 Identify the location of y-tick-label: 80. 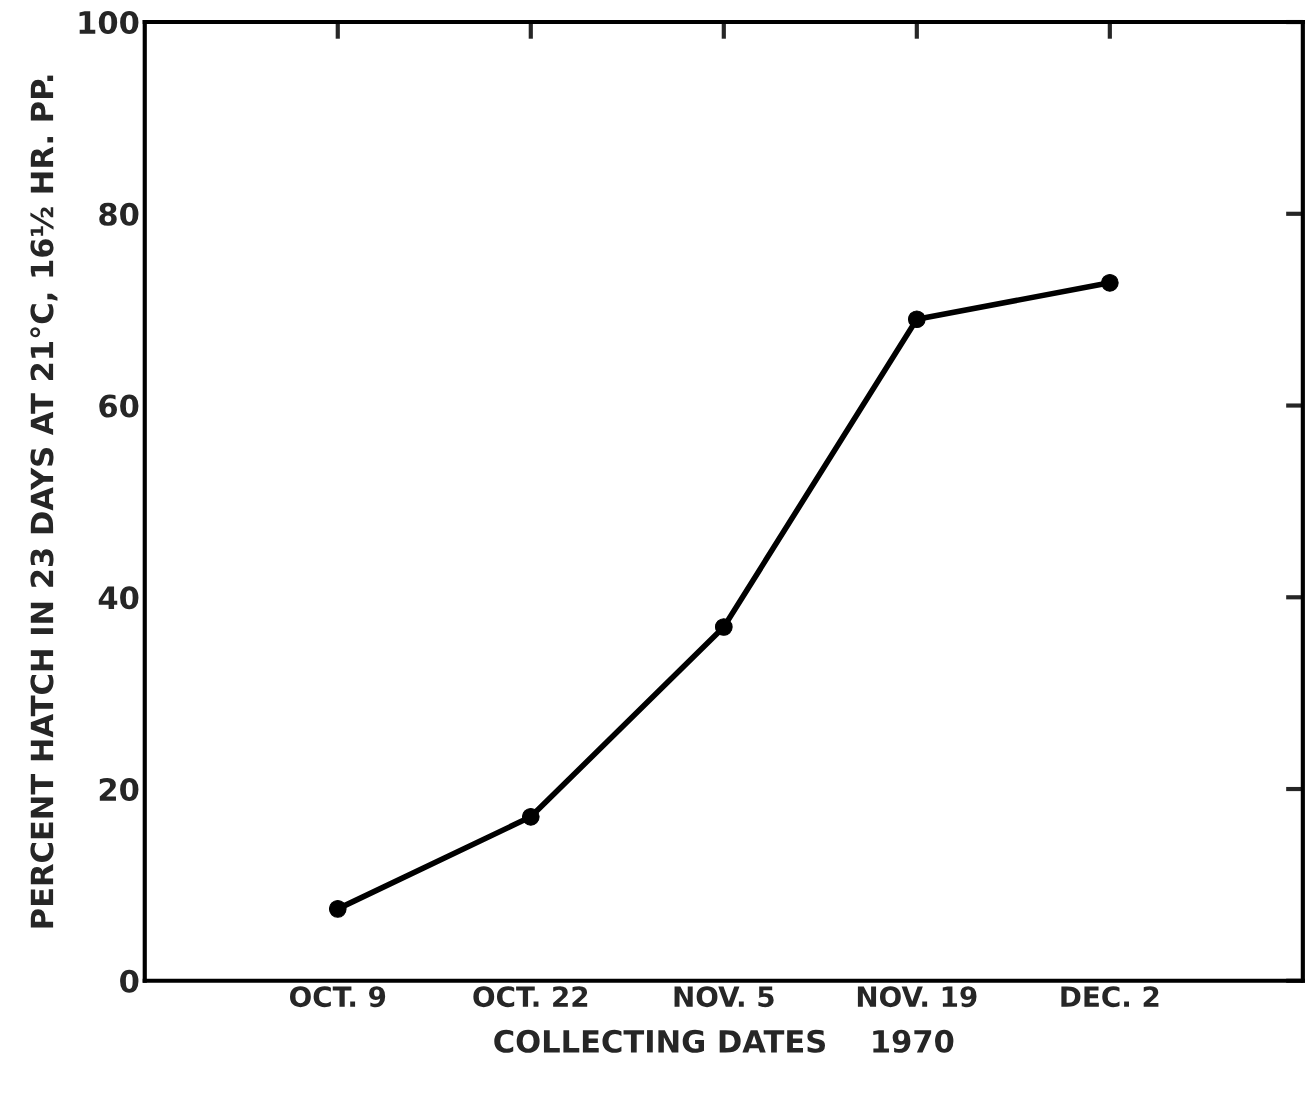
(119, 214).